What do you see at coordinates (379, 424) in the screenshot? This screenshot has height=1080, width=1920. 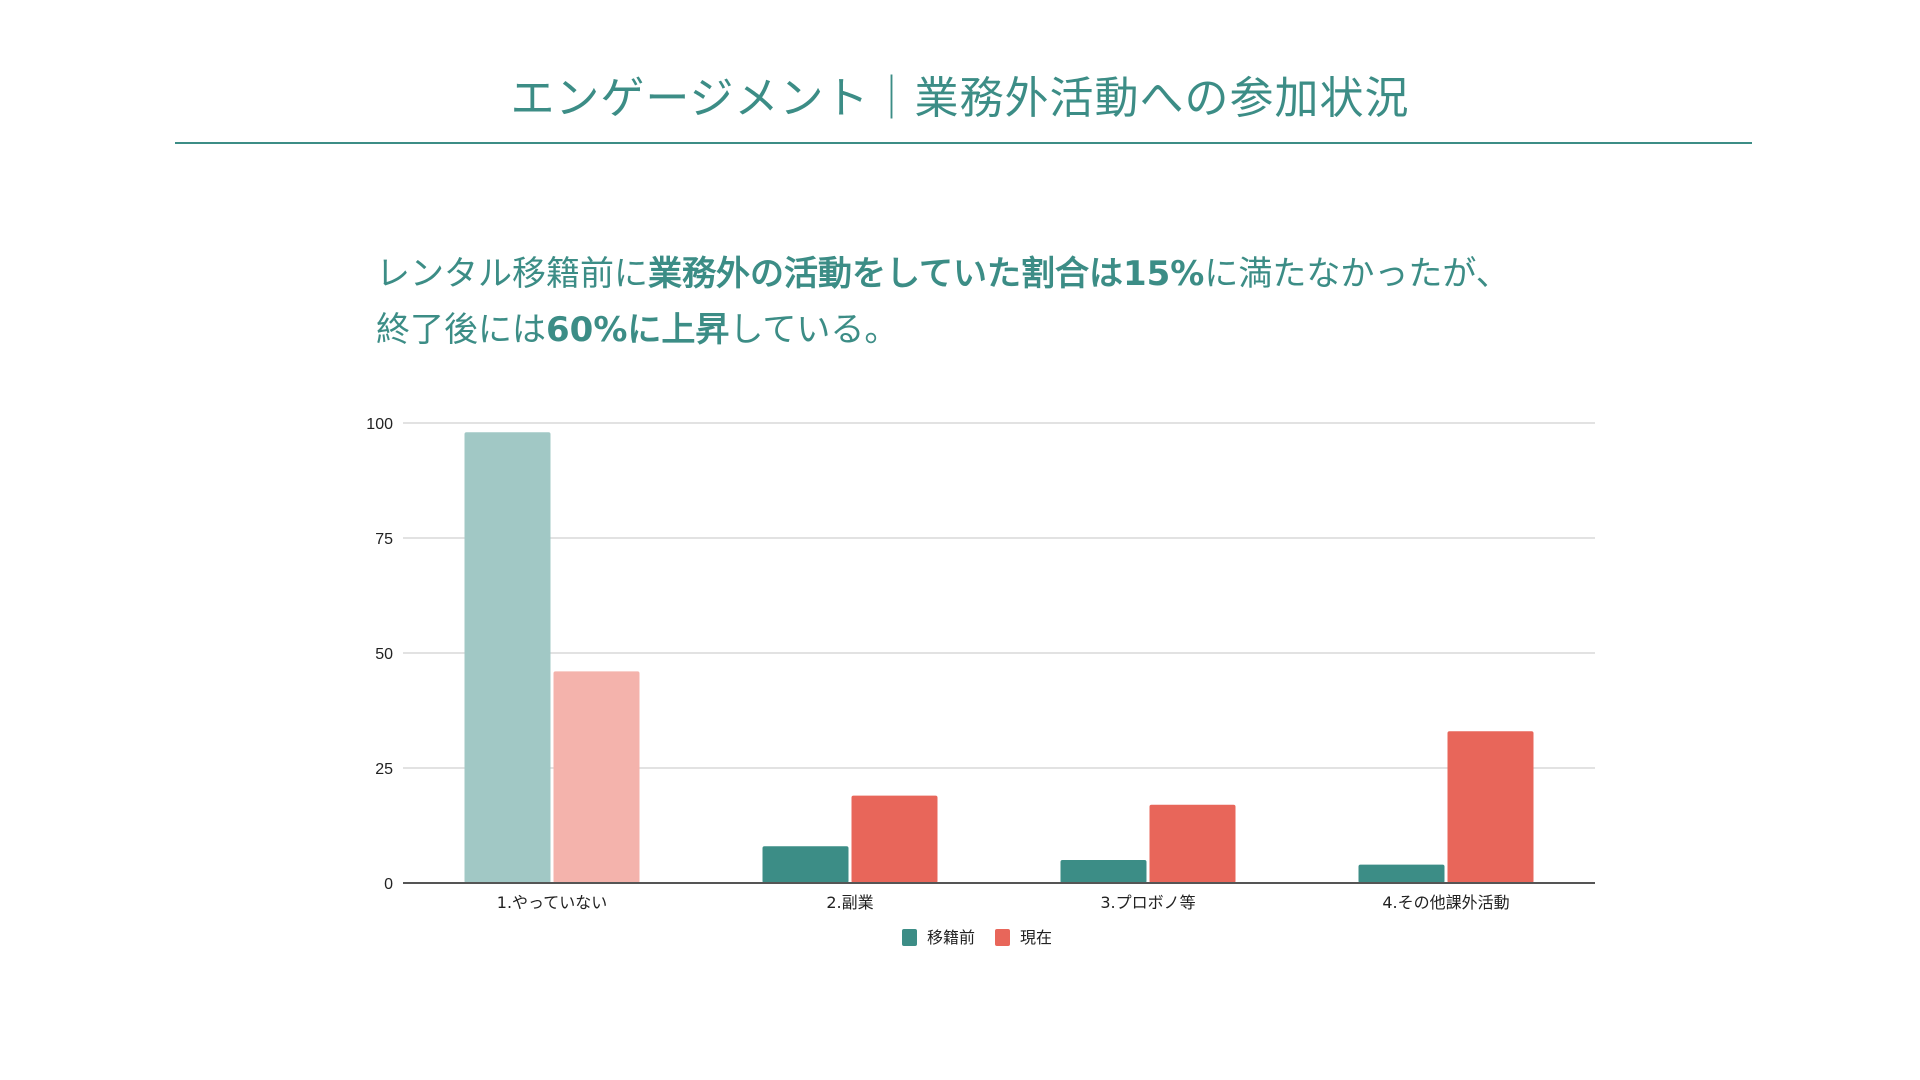 I see `y-tick-label-100: 100` at bounding box center [379, 424].